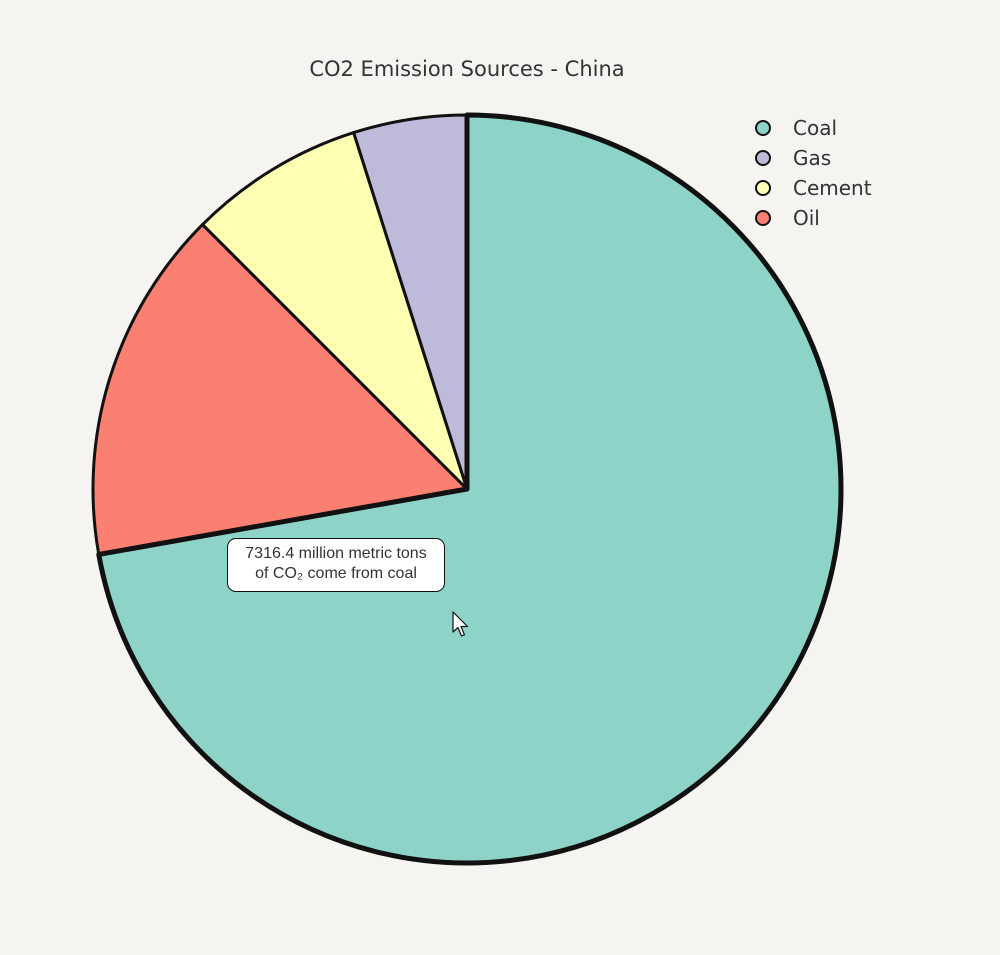 The image size is (1000, 955). I want to click on legend: Coal Gas Cement Oil, so click(813, 173).